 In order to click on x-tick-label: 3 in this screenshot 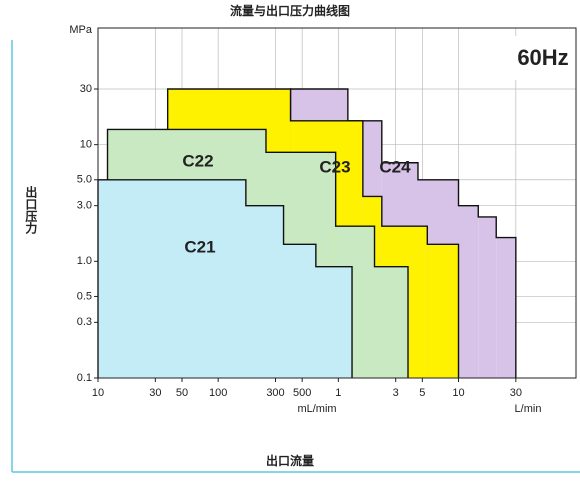, I will do `click(396, 393)`.